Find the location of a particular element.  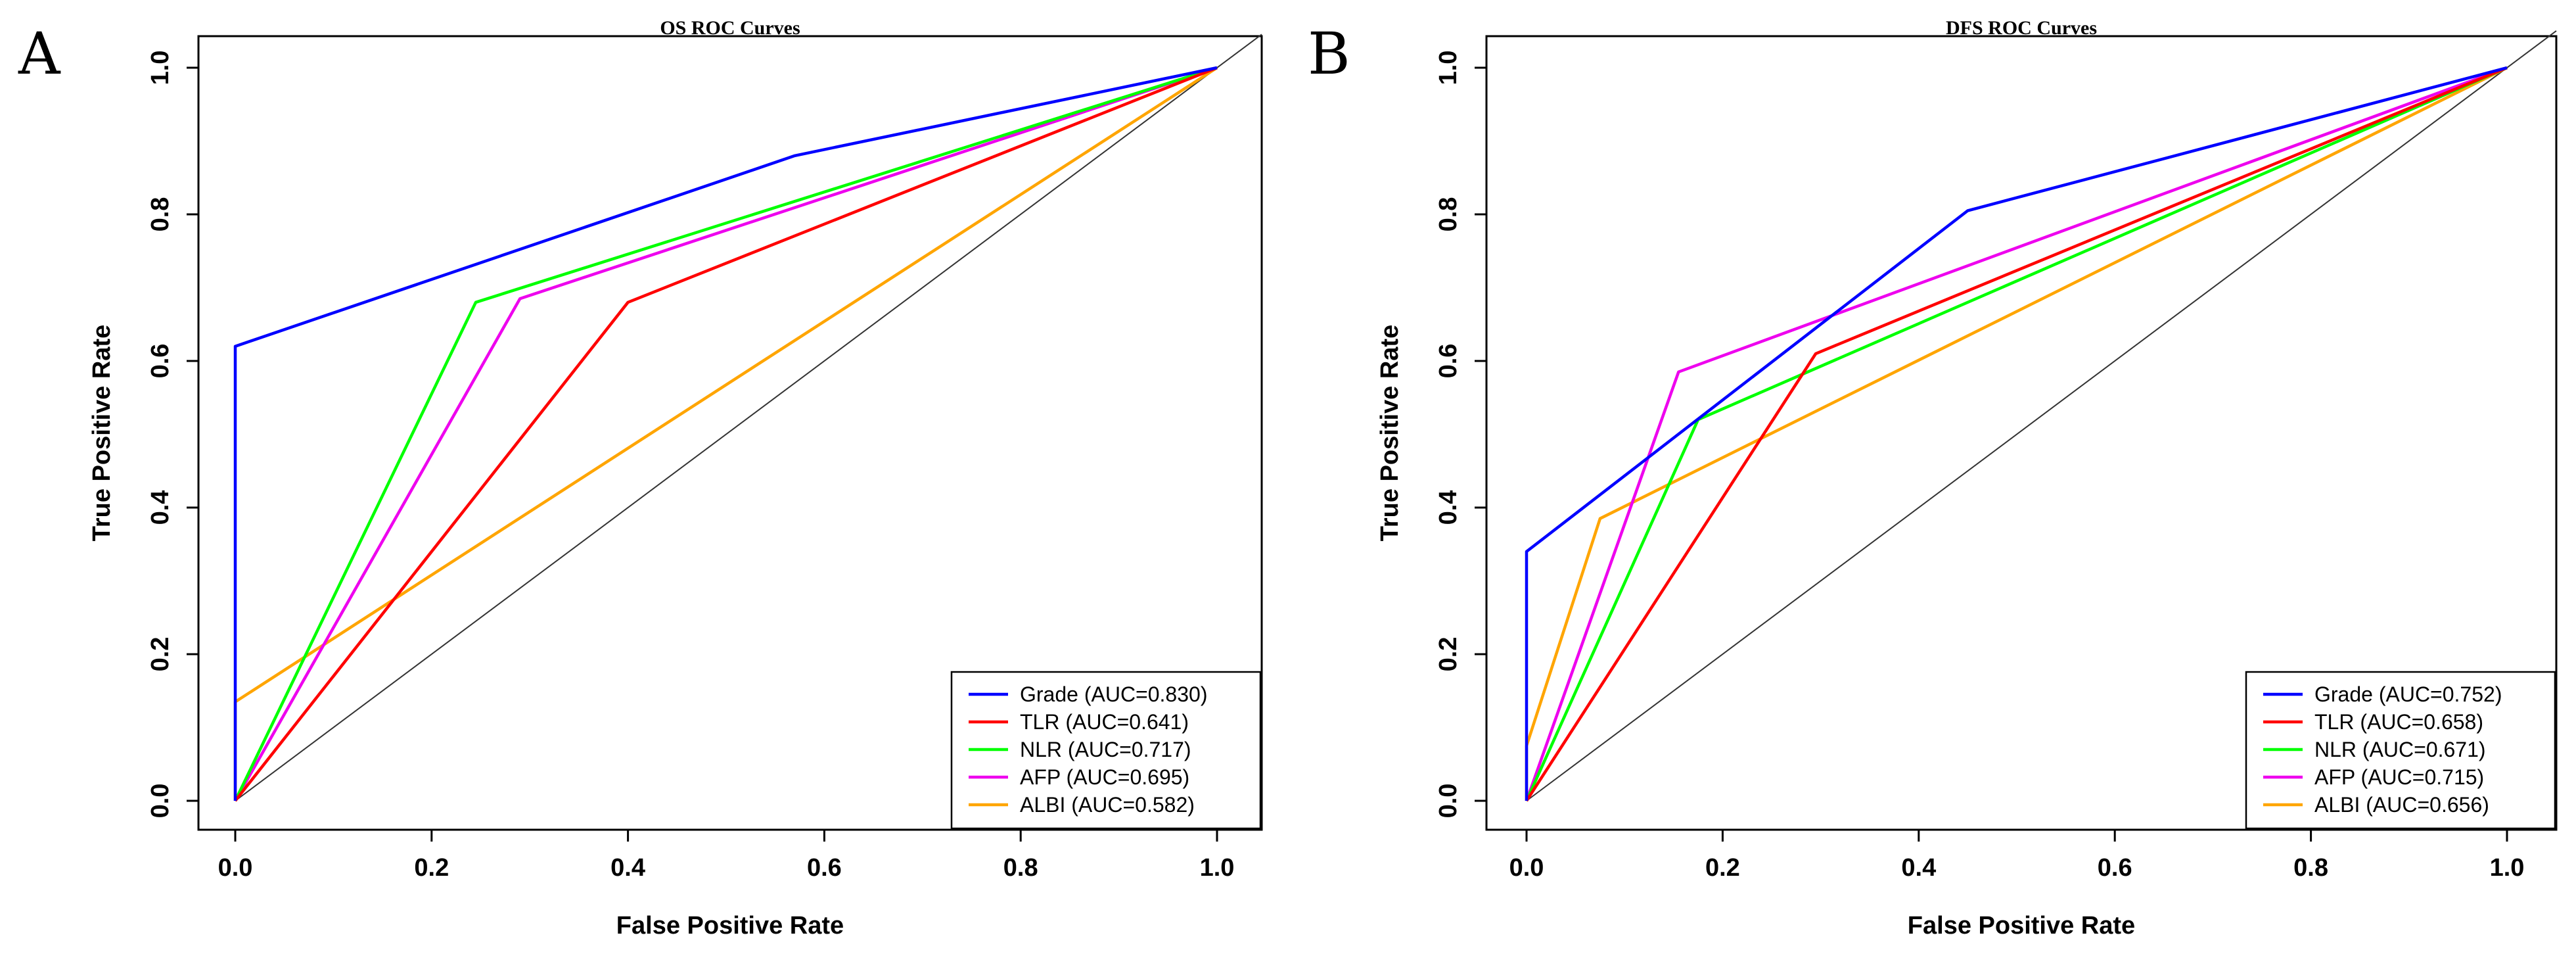

legend-label-albi: ALBI (AUC=0.582) is located at coordinates (1107, 805).